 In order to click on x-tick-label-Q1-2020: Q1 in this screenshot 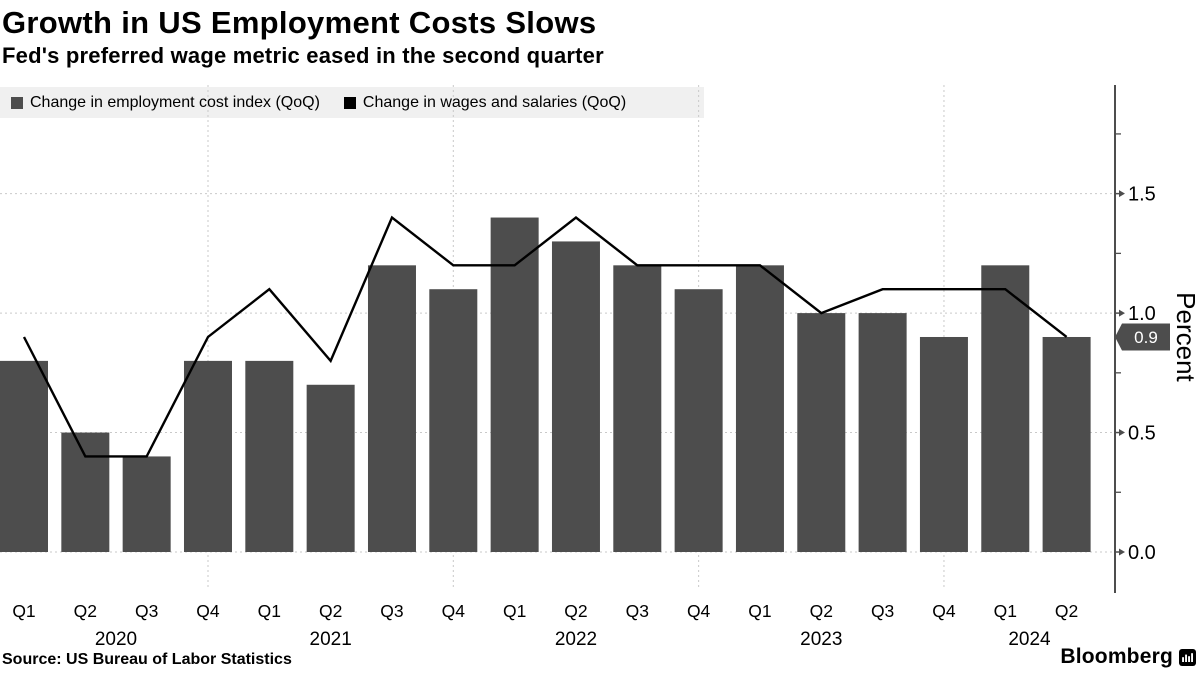, I will do `click(23, 611)`.